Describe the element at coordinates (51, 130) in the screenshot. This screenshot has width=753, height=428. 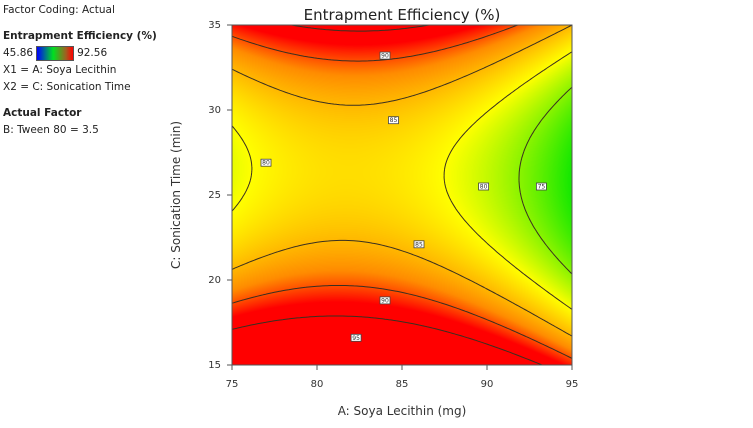
I see `actual-factor-value: B: Tween 80 = 3.5` at that location.